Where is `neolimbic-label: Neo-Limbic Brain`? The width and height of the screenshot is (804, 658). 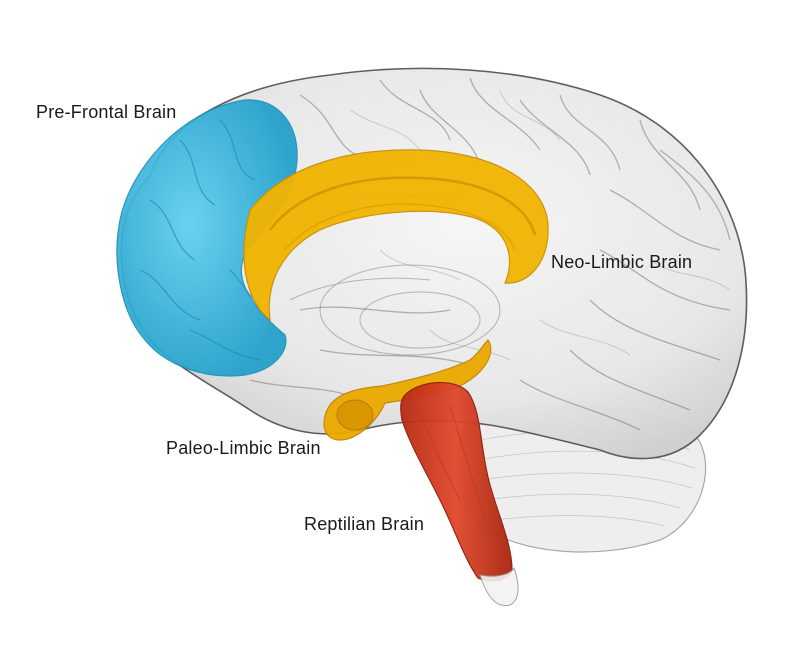 neolimbic-label: Neo-Limbic Brain is located at coordinates (621, 262).